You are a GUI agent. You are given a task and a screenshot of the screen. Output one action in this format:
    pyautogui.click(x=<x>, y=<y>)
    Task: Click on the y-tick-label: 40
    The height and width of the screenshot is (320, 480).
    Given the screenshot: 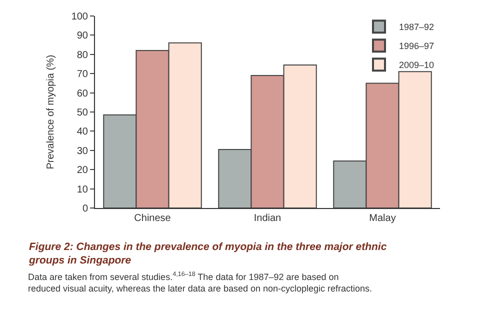 What is the action you would take?
    pyautogui.click(x=82, y=132)
    